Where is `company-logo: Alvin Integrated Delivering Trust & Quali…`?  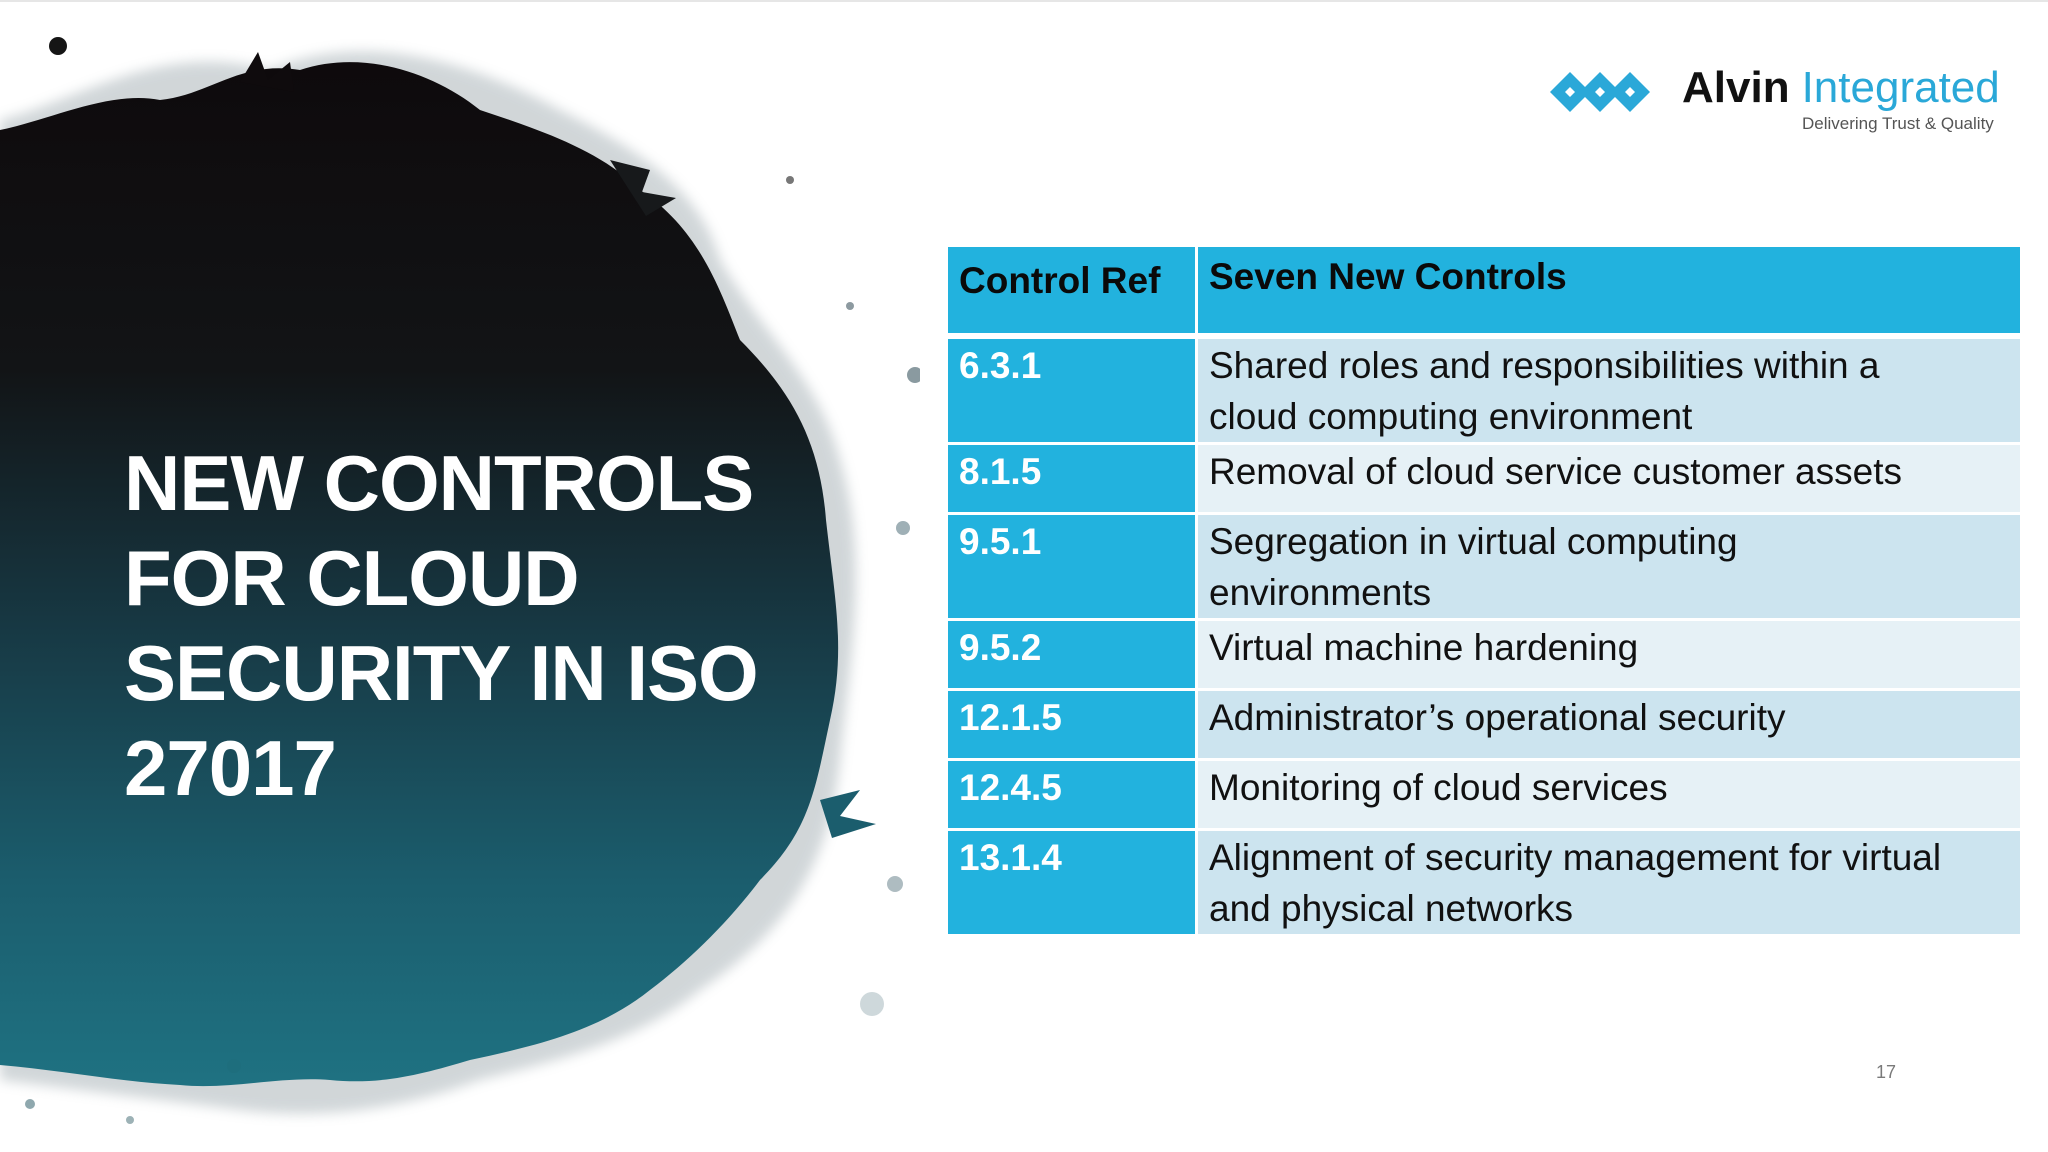 company-logo: Alvin Integrated Delivering Trust & Quali… is located at coordinates (1781, 99).